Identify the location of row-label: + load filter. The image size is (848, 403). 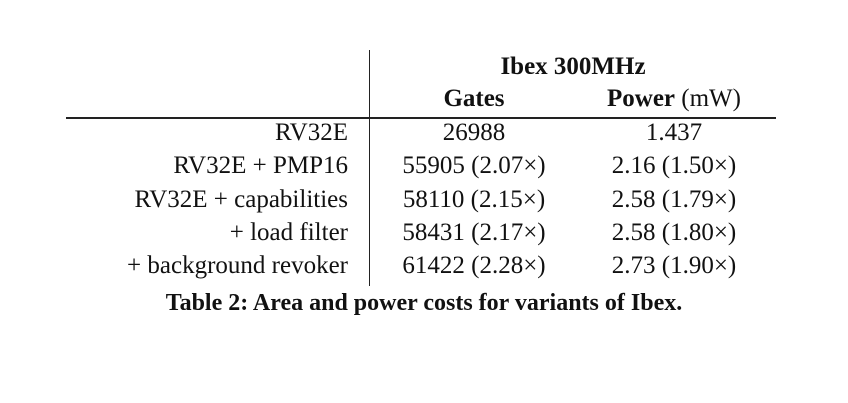
(288, 232).